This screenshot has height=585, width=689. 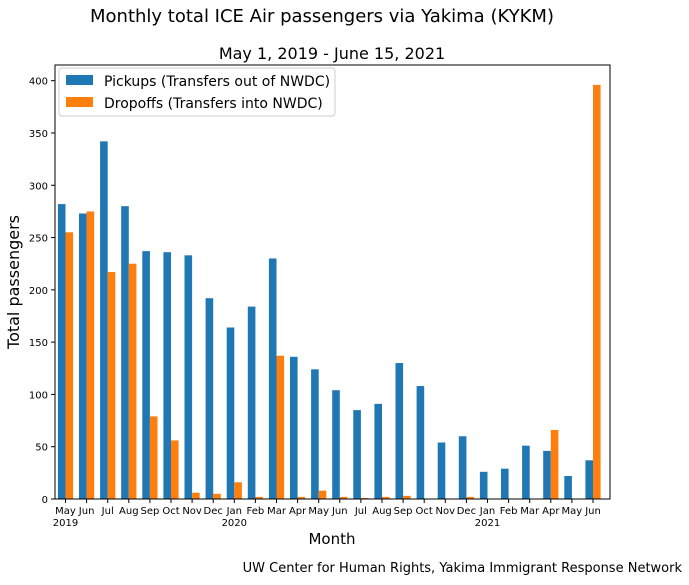 I want to click on y-tick-label: 0, so click(x=45, y=500).